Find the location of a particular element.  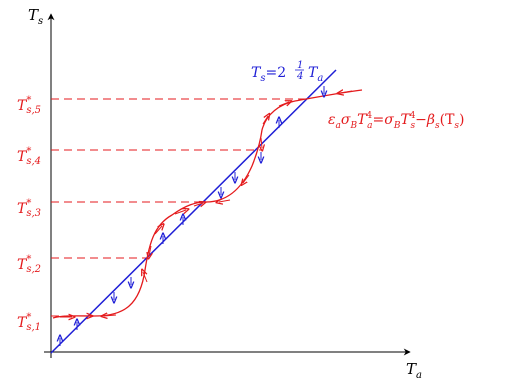

tick-labels: T* s,1 T* s,2 T* s,3 T* s,4 T* s,5 is located at coordinates (29, 214).